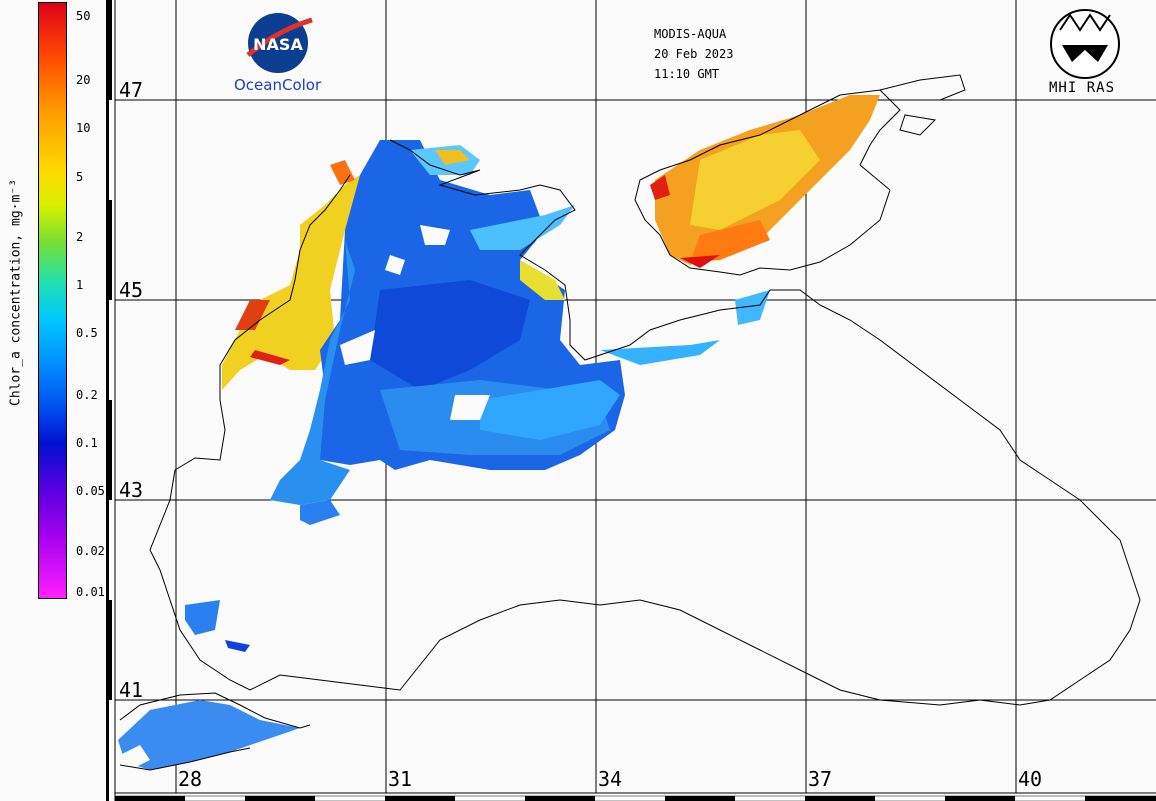 The width and height of the screenshot is (1156, 801). Describe the element at coordinates (635, 796) in the screenshot. I see `bottom-axis-ticks` at that location.